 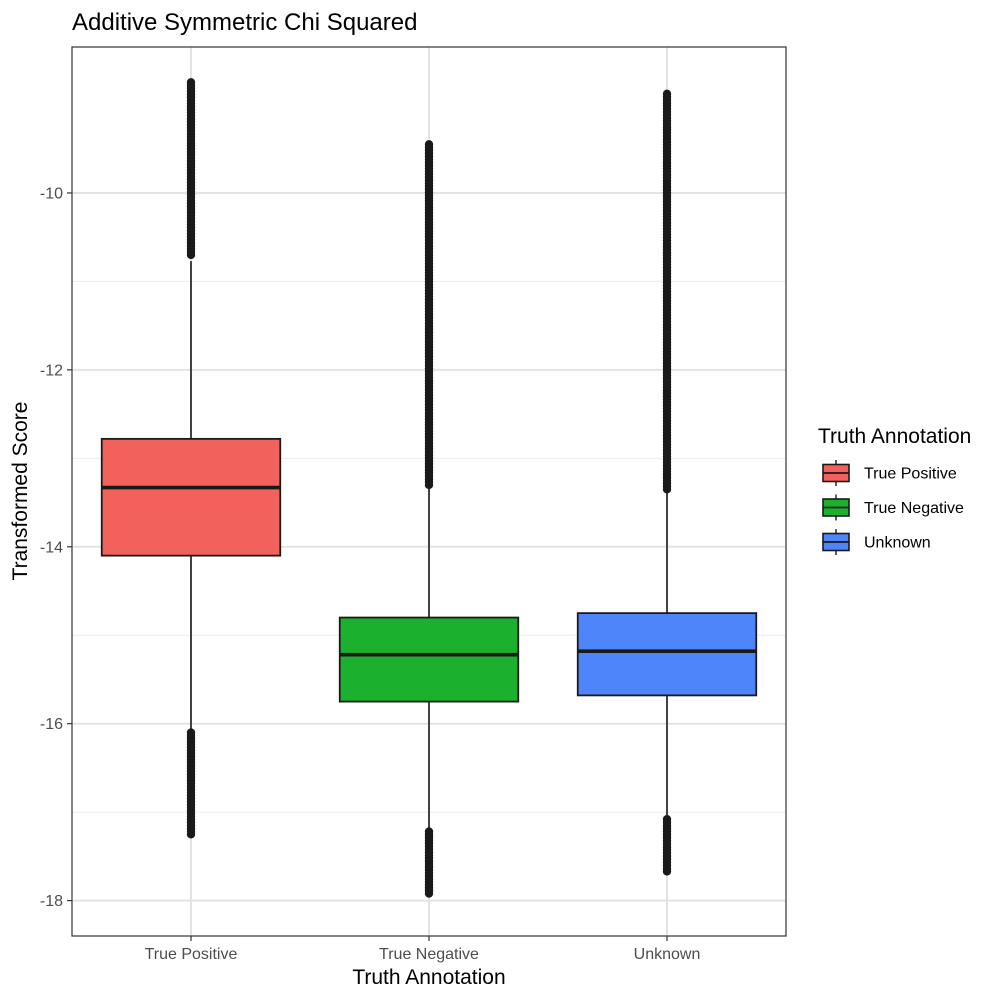 What do you see at coordinates (51, 370) in the screenshot?
I see `y-tick-label: -12` at bounding box center [51, 370].